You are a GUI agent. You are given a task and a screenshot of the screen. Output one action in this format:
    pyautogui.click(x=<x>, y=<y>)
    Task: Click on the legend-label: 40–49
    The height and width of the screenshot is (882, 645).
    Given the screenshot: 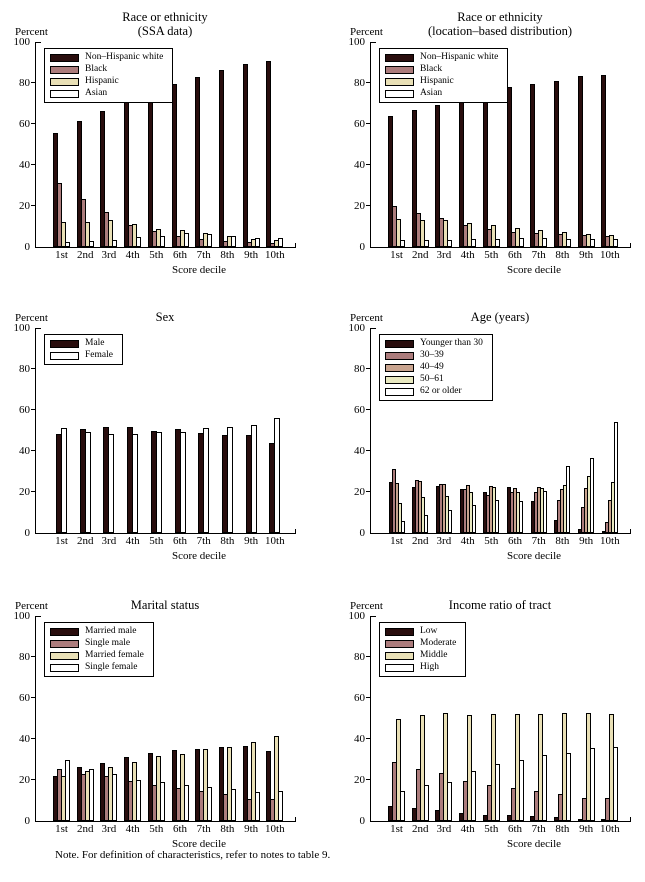 What is the action you would take?
    pyautogui.click(x=432, y=367)
    